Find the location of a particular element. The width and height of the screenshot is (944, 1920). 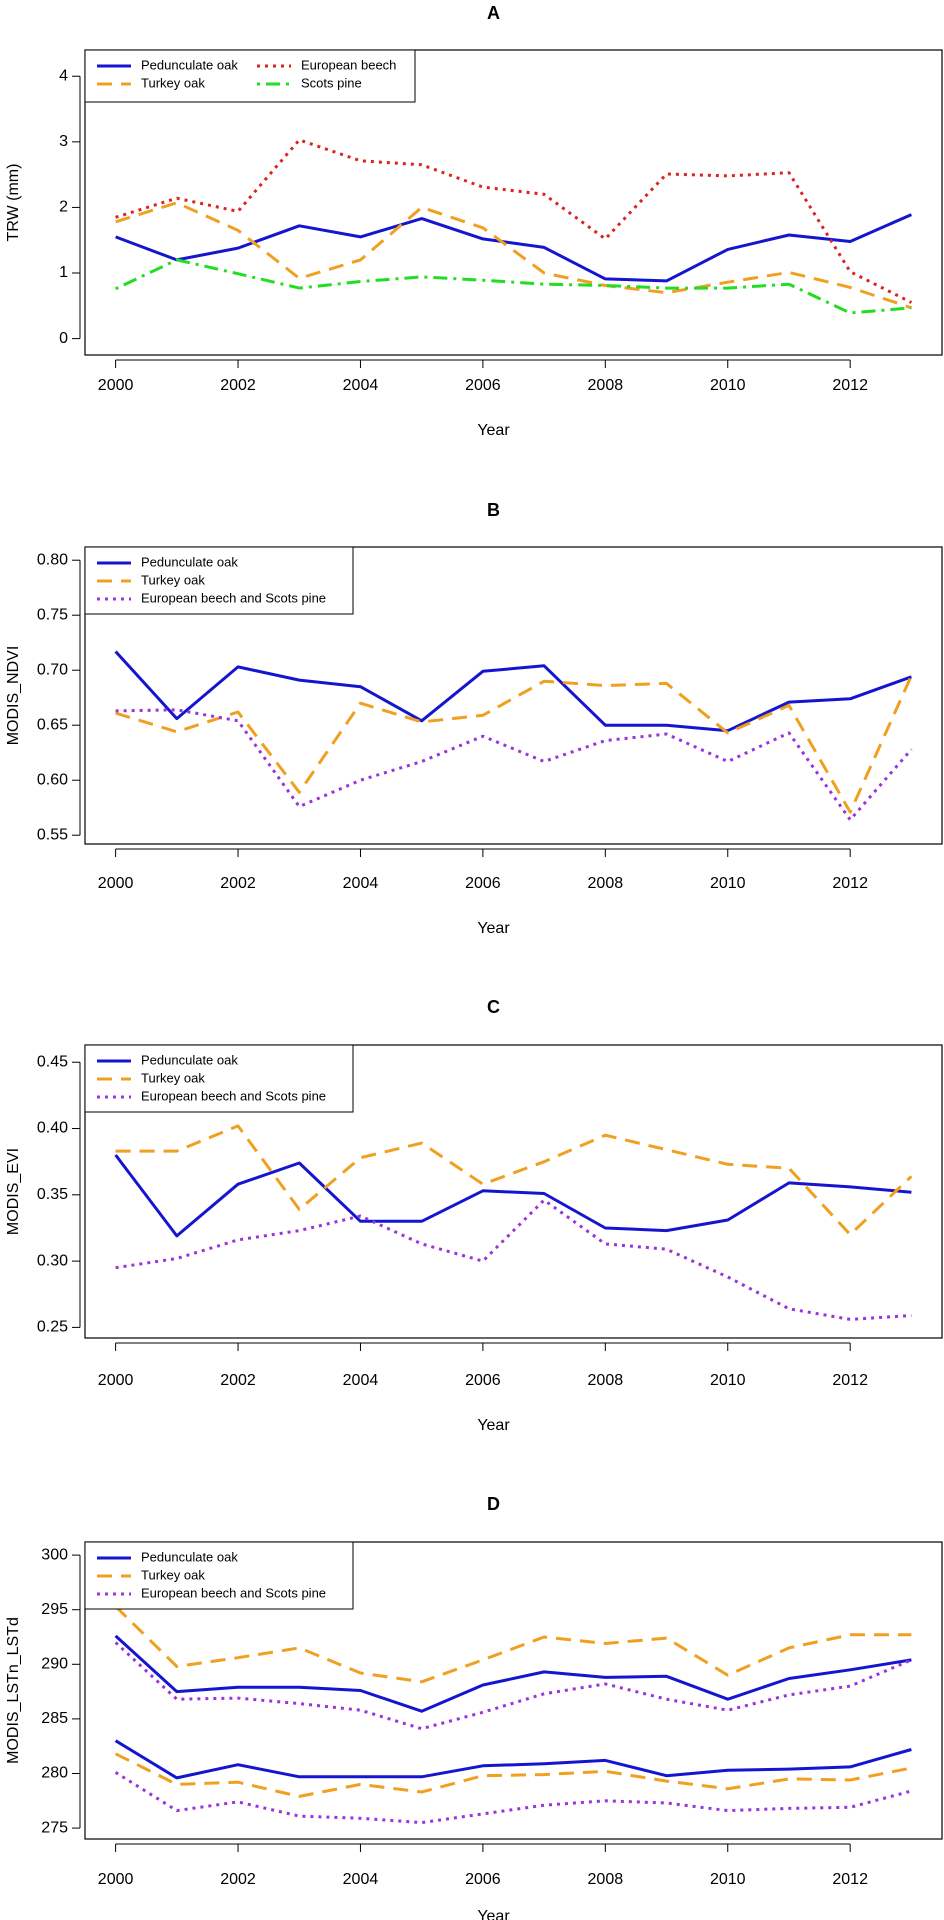

y-tick-label: 0.65 is located at coordinates (52, 724).